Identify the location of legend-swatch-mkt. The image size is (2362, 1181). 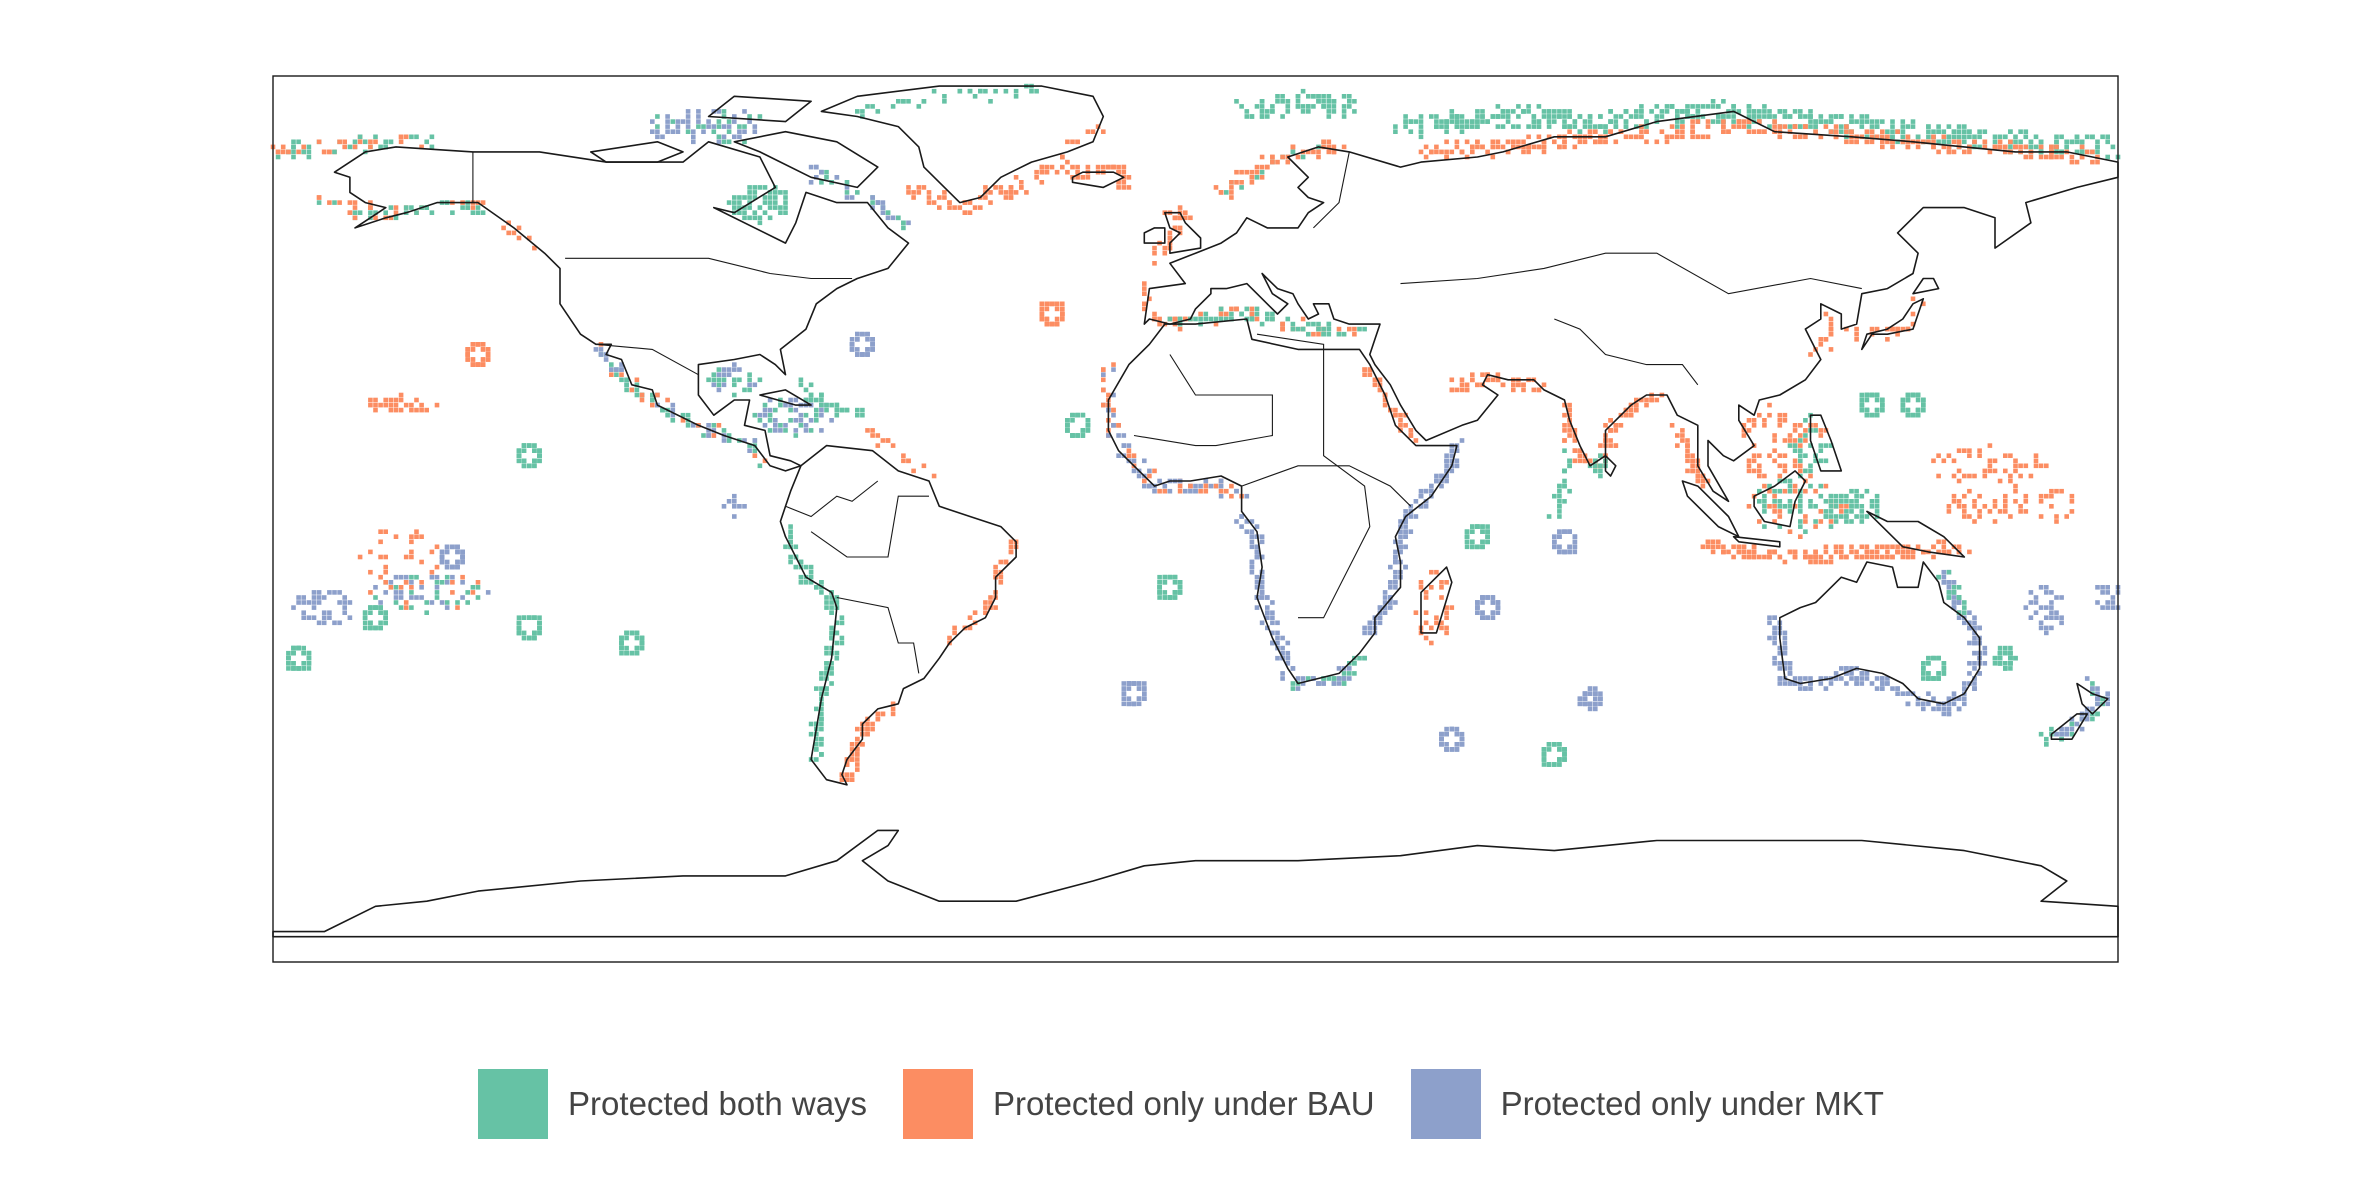
(1445, 1104).